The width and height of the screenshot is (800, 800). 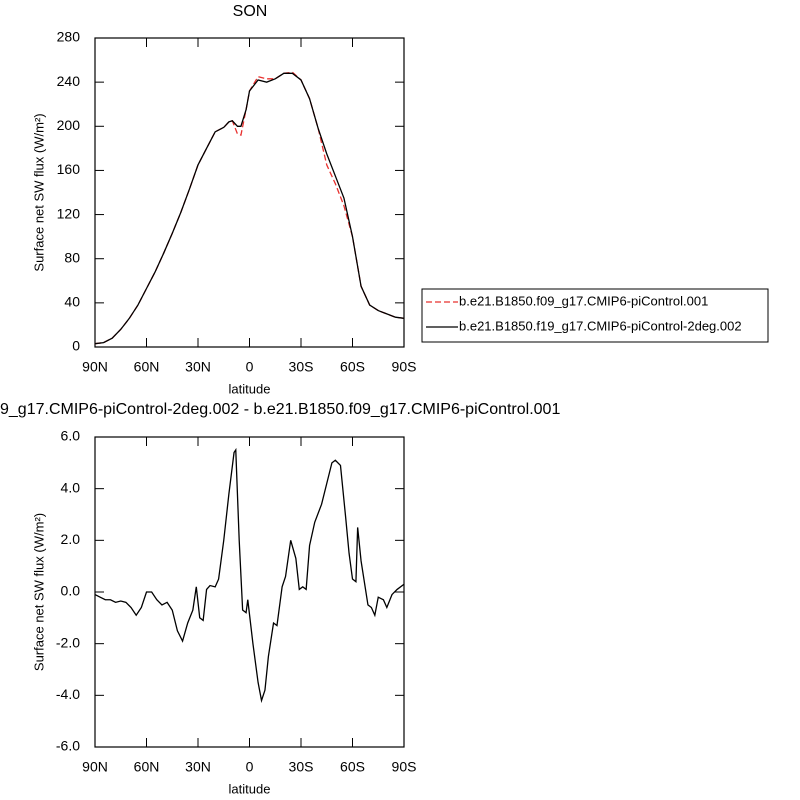 What do you see at coordinates (69, 213) in the screenshot?
I see `y-tick-label: 120` at bounding box center [69, 213].